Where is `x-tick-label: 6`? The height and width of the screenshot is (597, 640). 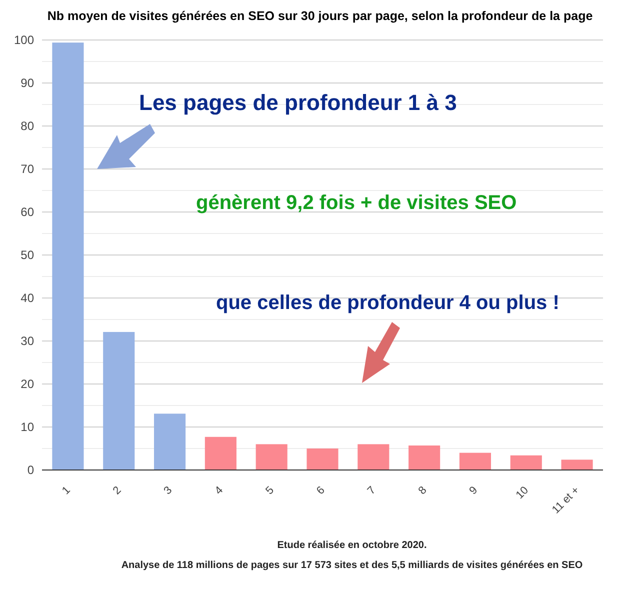 x-tick-label: 6 is located at coordinates (321, 491).